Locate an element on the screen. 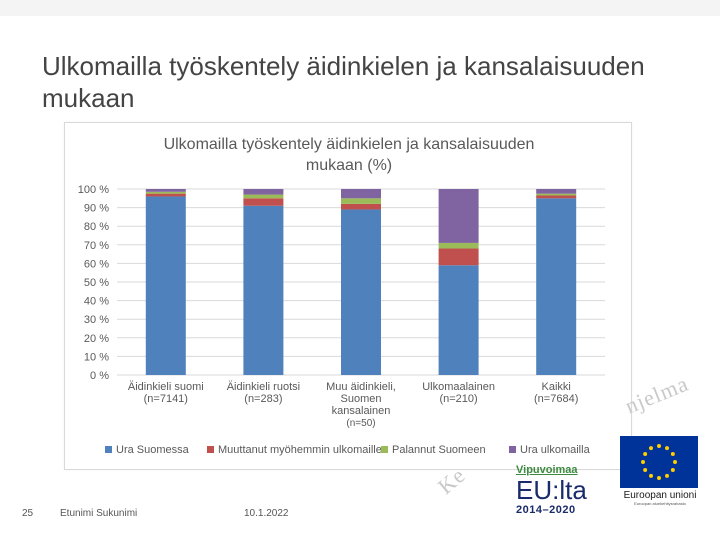 Image resolution: width=720 pixels, height=540 pixels. vipuvoimaa-title: Vipuvoimaa is located at coordinates (547, 470).